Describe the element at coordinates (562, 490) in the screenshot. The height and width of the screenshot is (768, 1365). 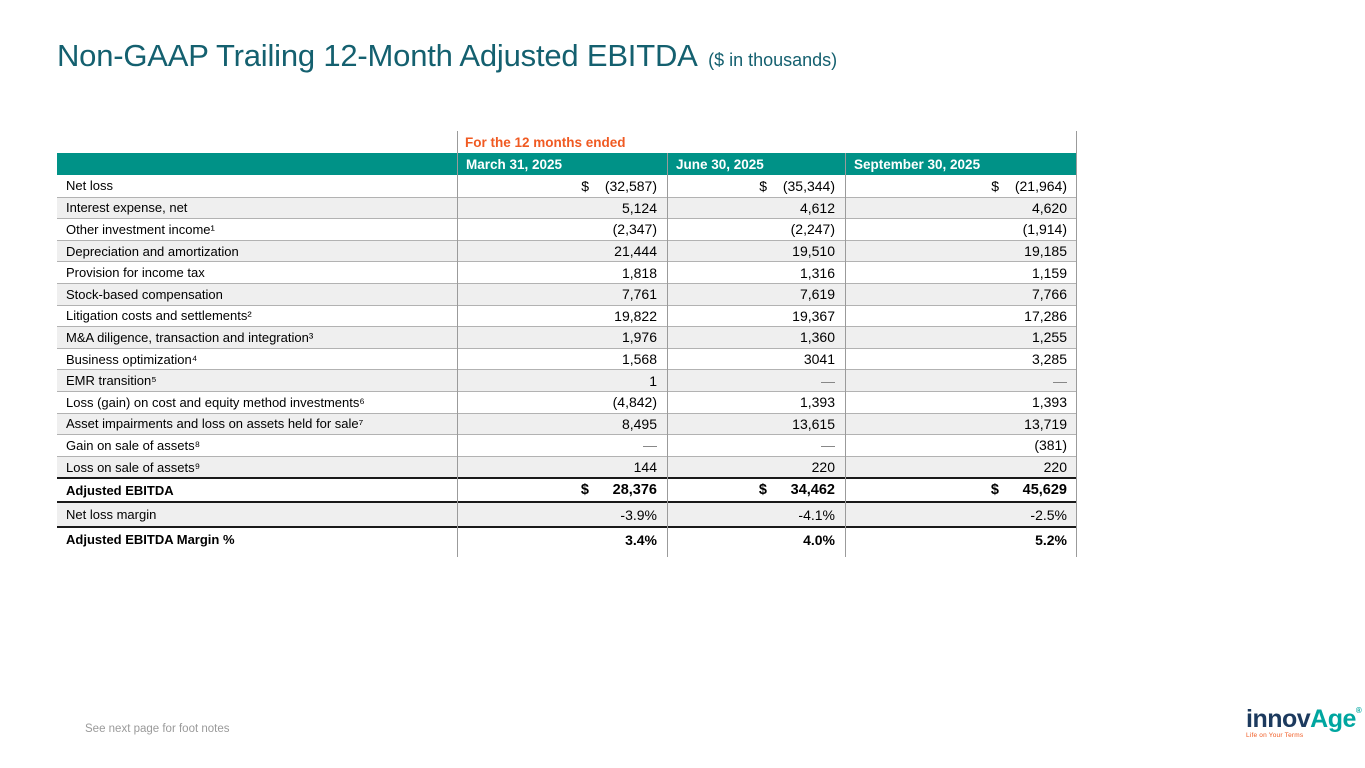
I see `row-value: $28,376` at that location.